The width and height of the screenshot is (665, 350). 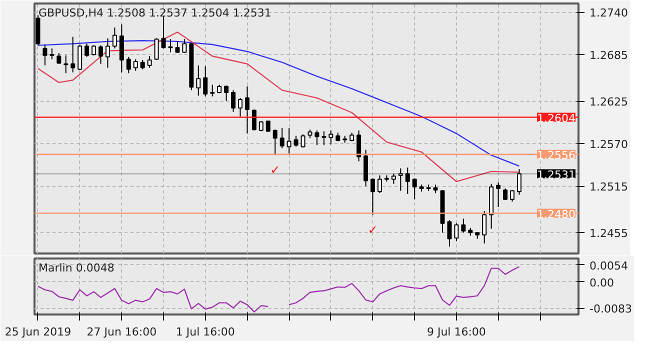 What do you see at coordinates (609, 145) in the screenshot?
I see `y-tick-label: 1.2570` at bounding box center [609, 145].